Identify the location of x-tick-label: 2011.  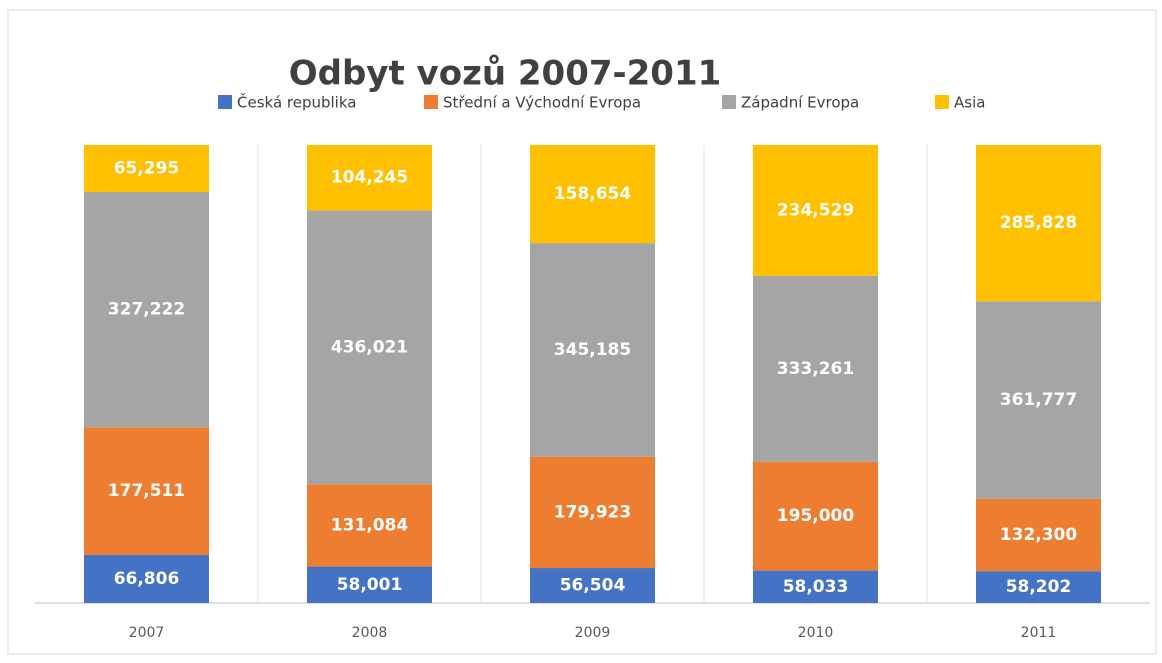
(1039, 633).